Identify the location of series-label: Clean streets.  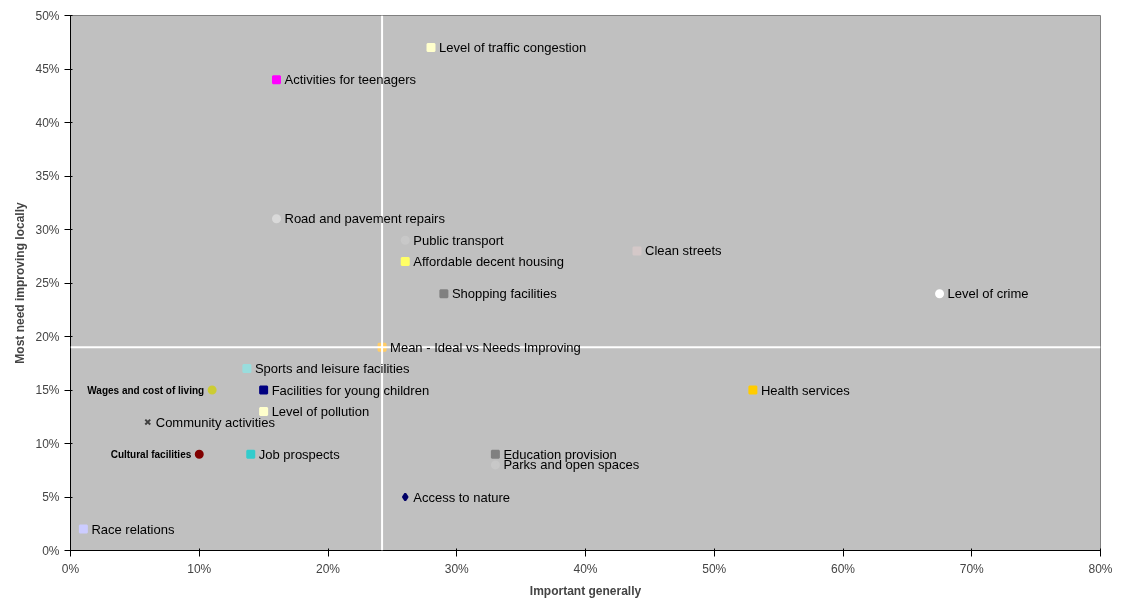
(684, 251).